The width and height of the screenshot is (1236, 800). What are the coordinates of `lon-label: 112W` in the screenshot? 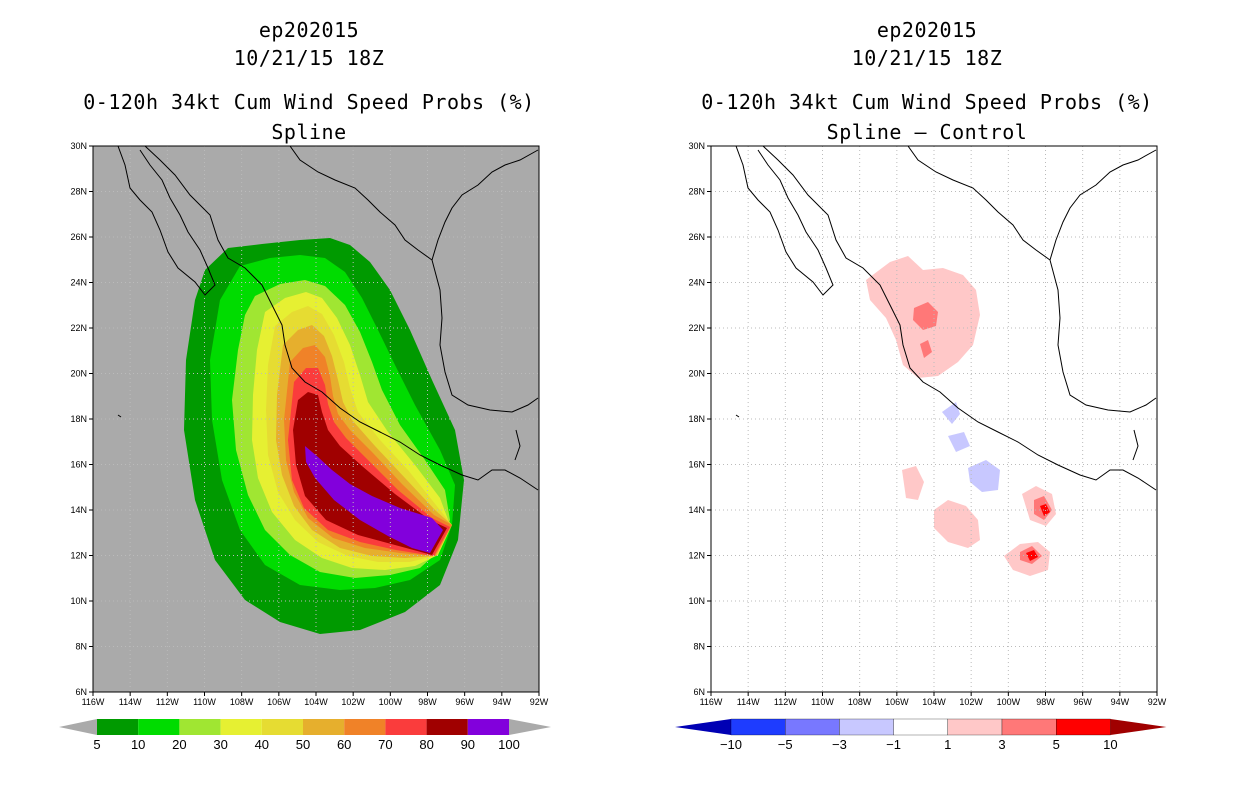 It's located at (167, 702).